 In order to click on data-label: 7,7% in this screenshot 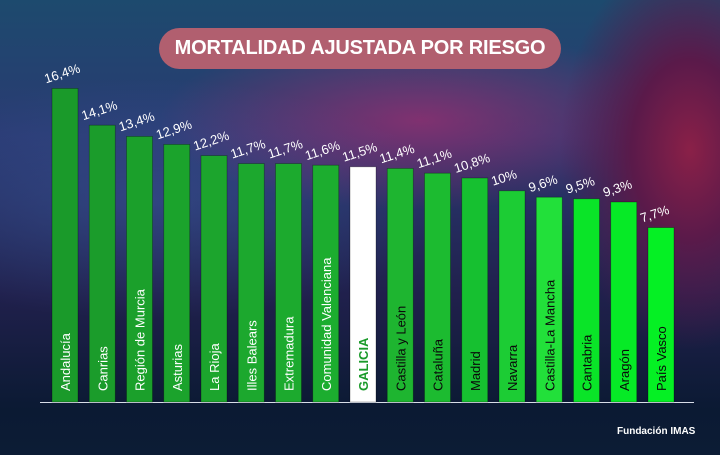, I will do `click(654, 214)`.